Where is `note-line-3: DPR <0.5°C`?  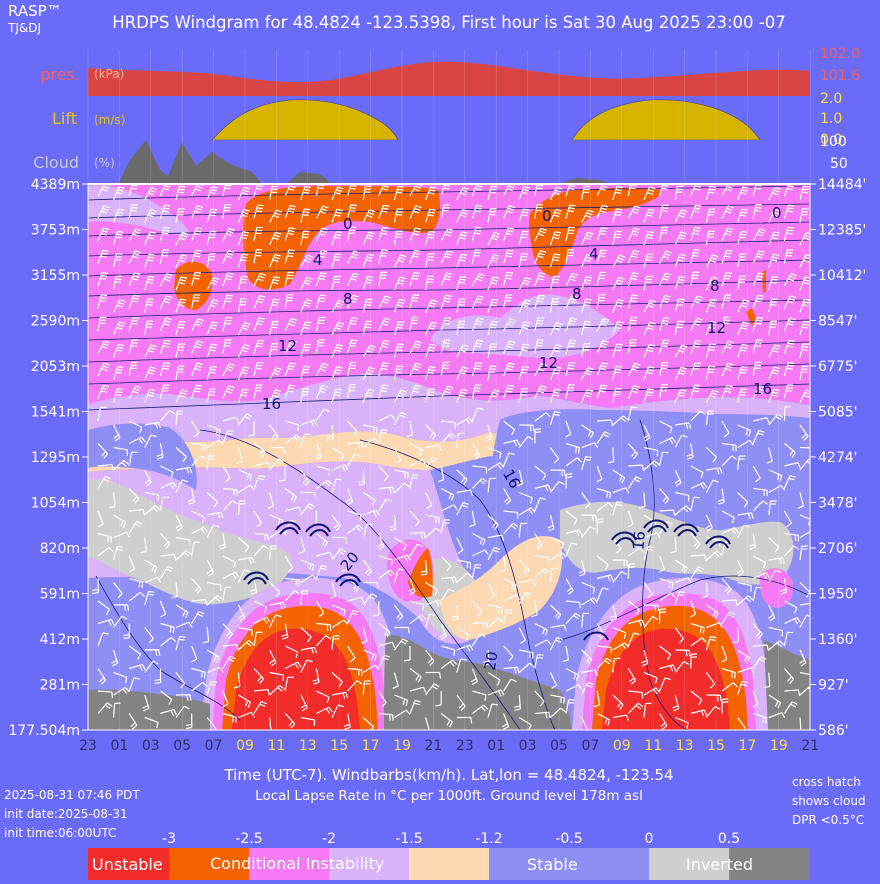 note-line-3: DPR <0.5°C is located at coordinates (828, 820).